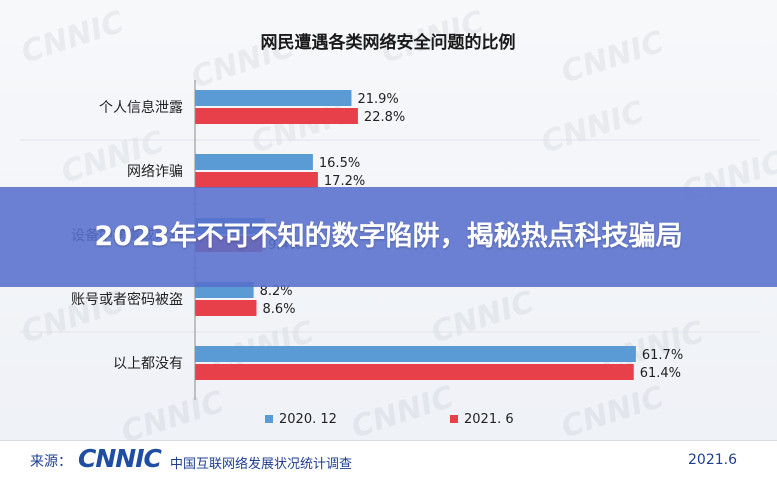 Image resolution: width=777 pixels, height=478 pixels. What do you see at coordinates (344, 181) in the screenshot?
I see `data-label: 17.2%` at bounding box center [344, 181].